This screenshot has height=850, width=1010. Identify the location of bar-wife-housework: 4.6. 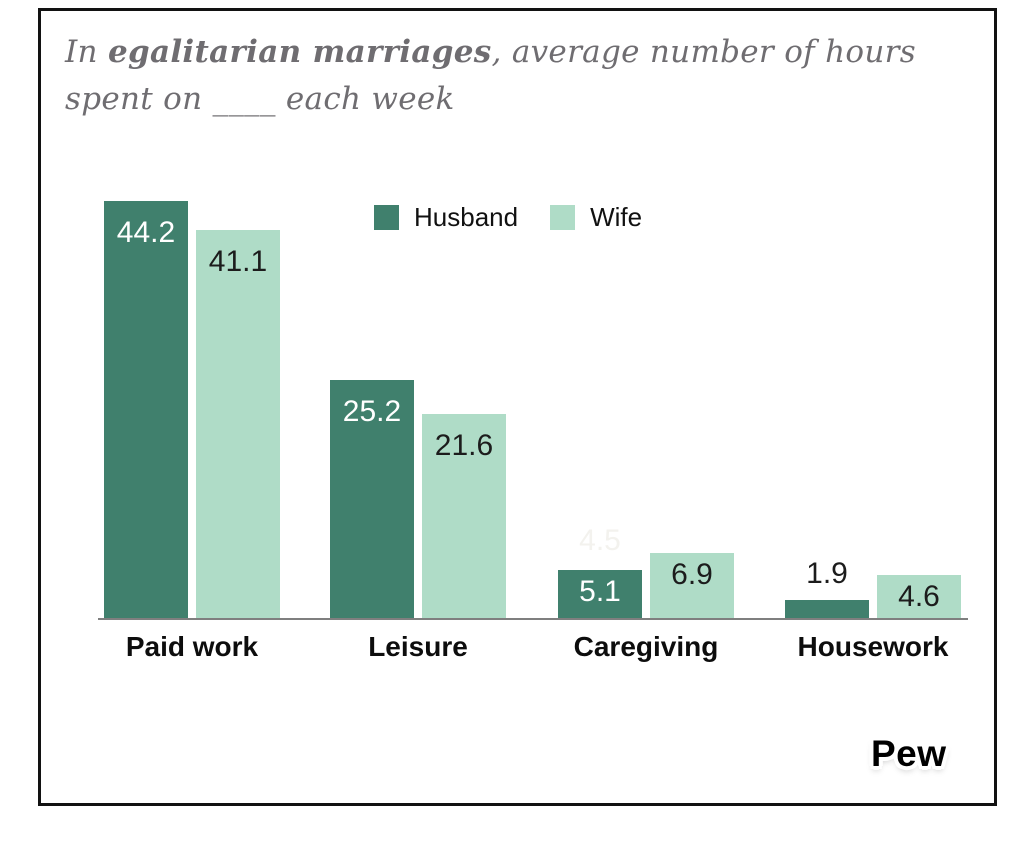
(919, 596).